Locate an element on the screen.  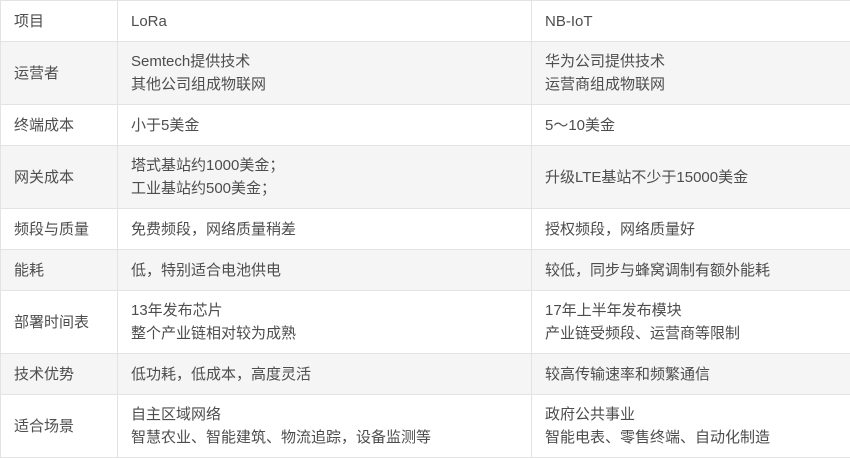
cell-line: 其他公司组成物联网 is located at coordinates (325, 84).